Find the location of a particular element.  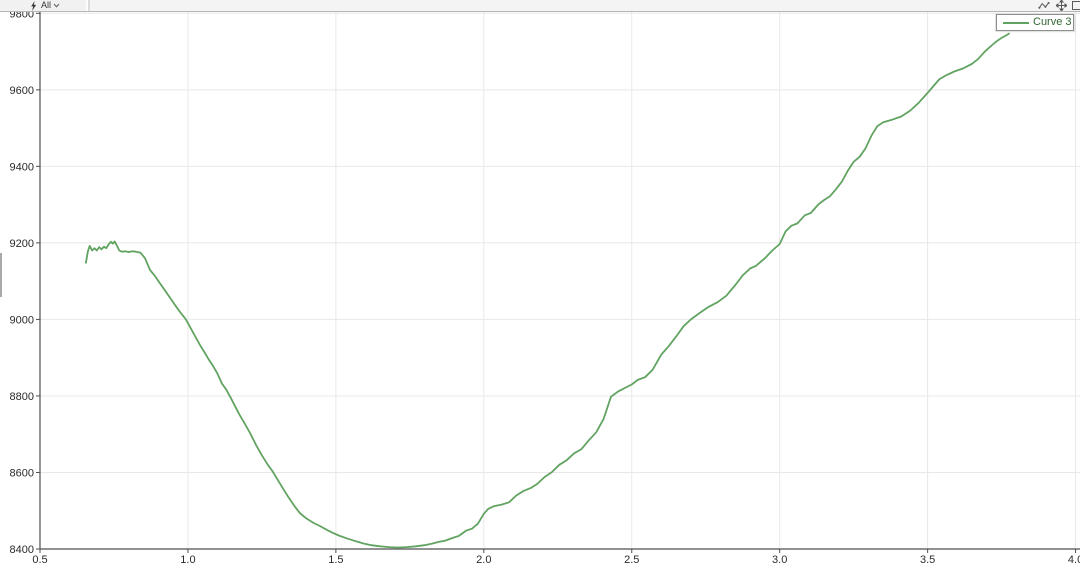

y-tick-label: 9200 is located at coordinates (22, 244).